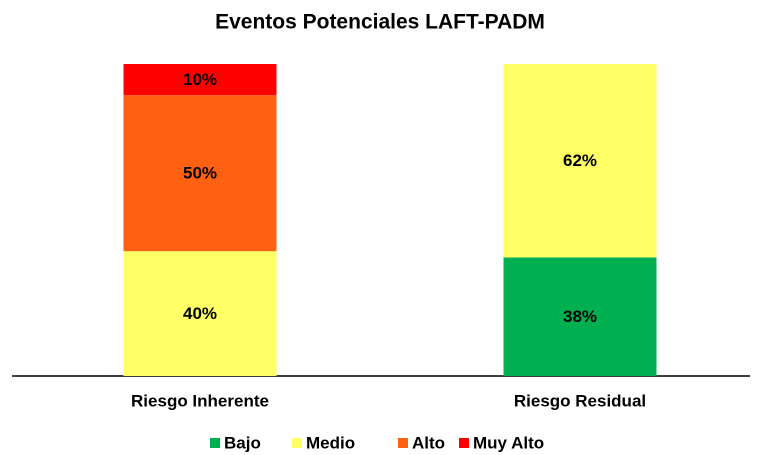 Image resolution: width=761 pixels, height=455 pixels. I want to click on data-label: 38%, so click(580, 316).